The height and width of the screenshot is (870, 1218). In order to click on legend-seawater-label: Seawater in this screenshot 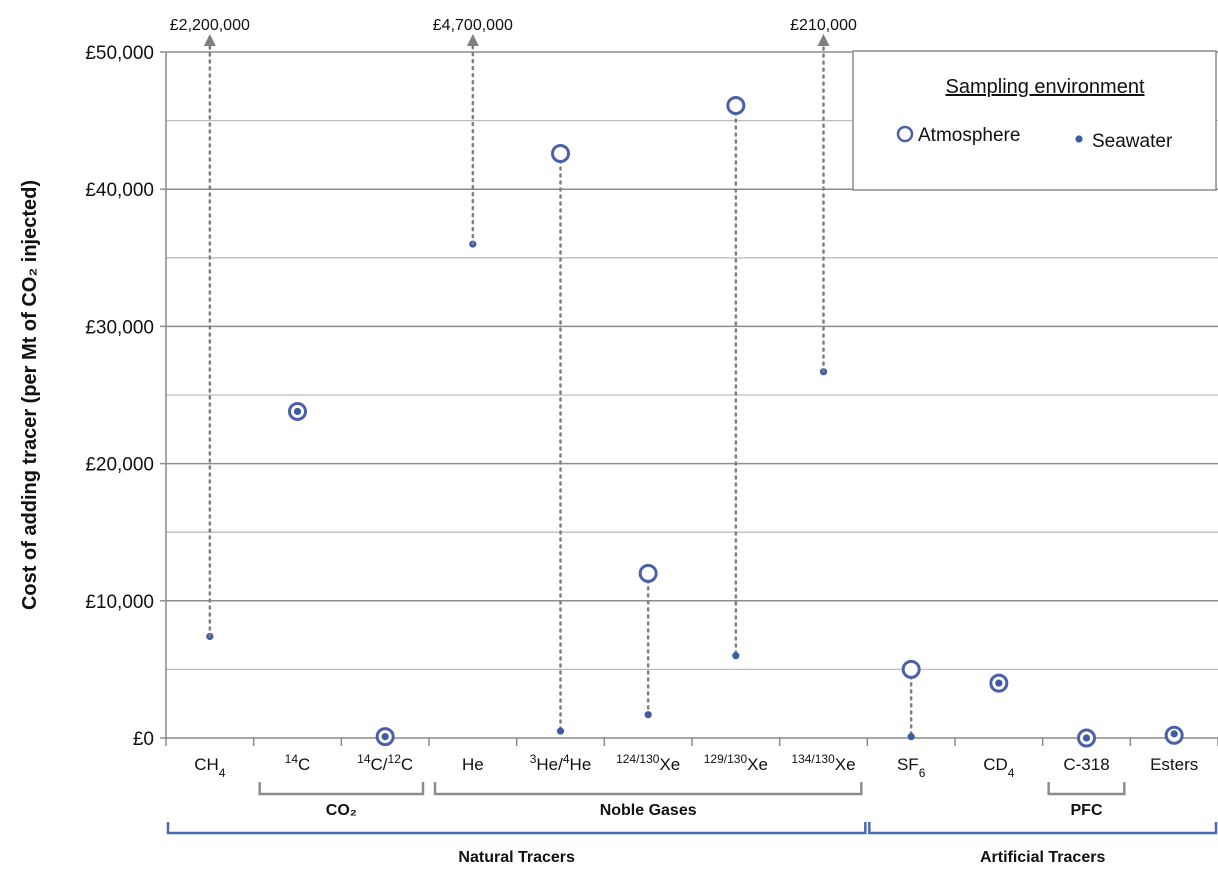, I will do `click(1132, 141)`.